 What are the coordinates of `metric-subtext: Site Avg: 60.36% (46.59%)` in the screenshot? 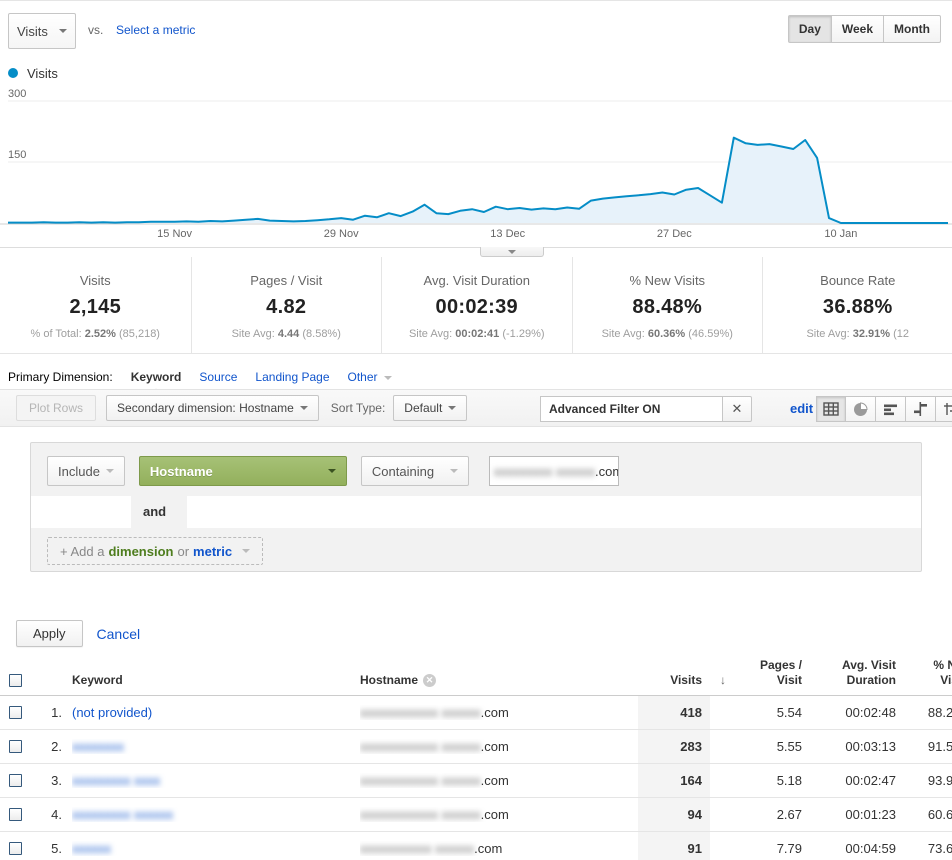 It's located at (667, 334).